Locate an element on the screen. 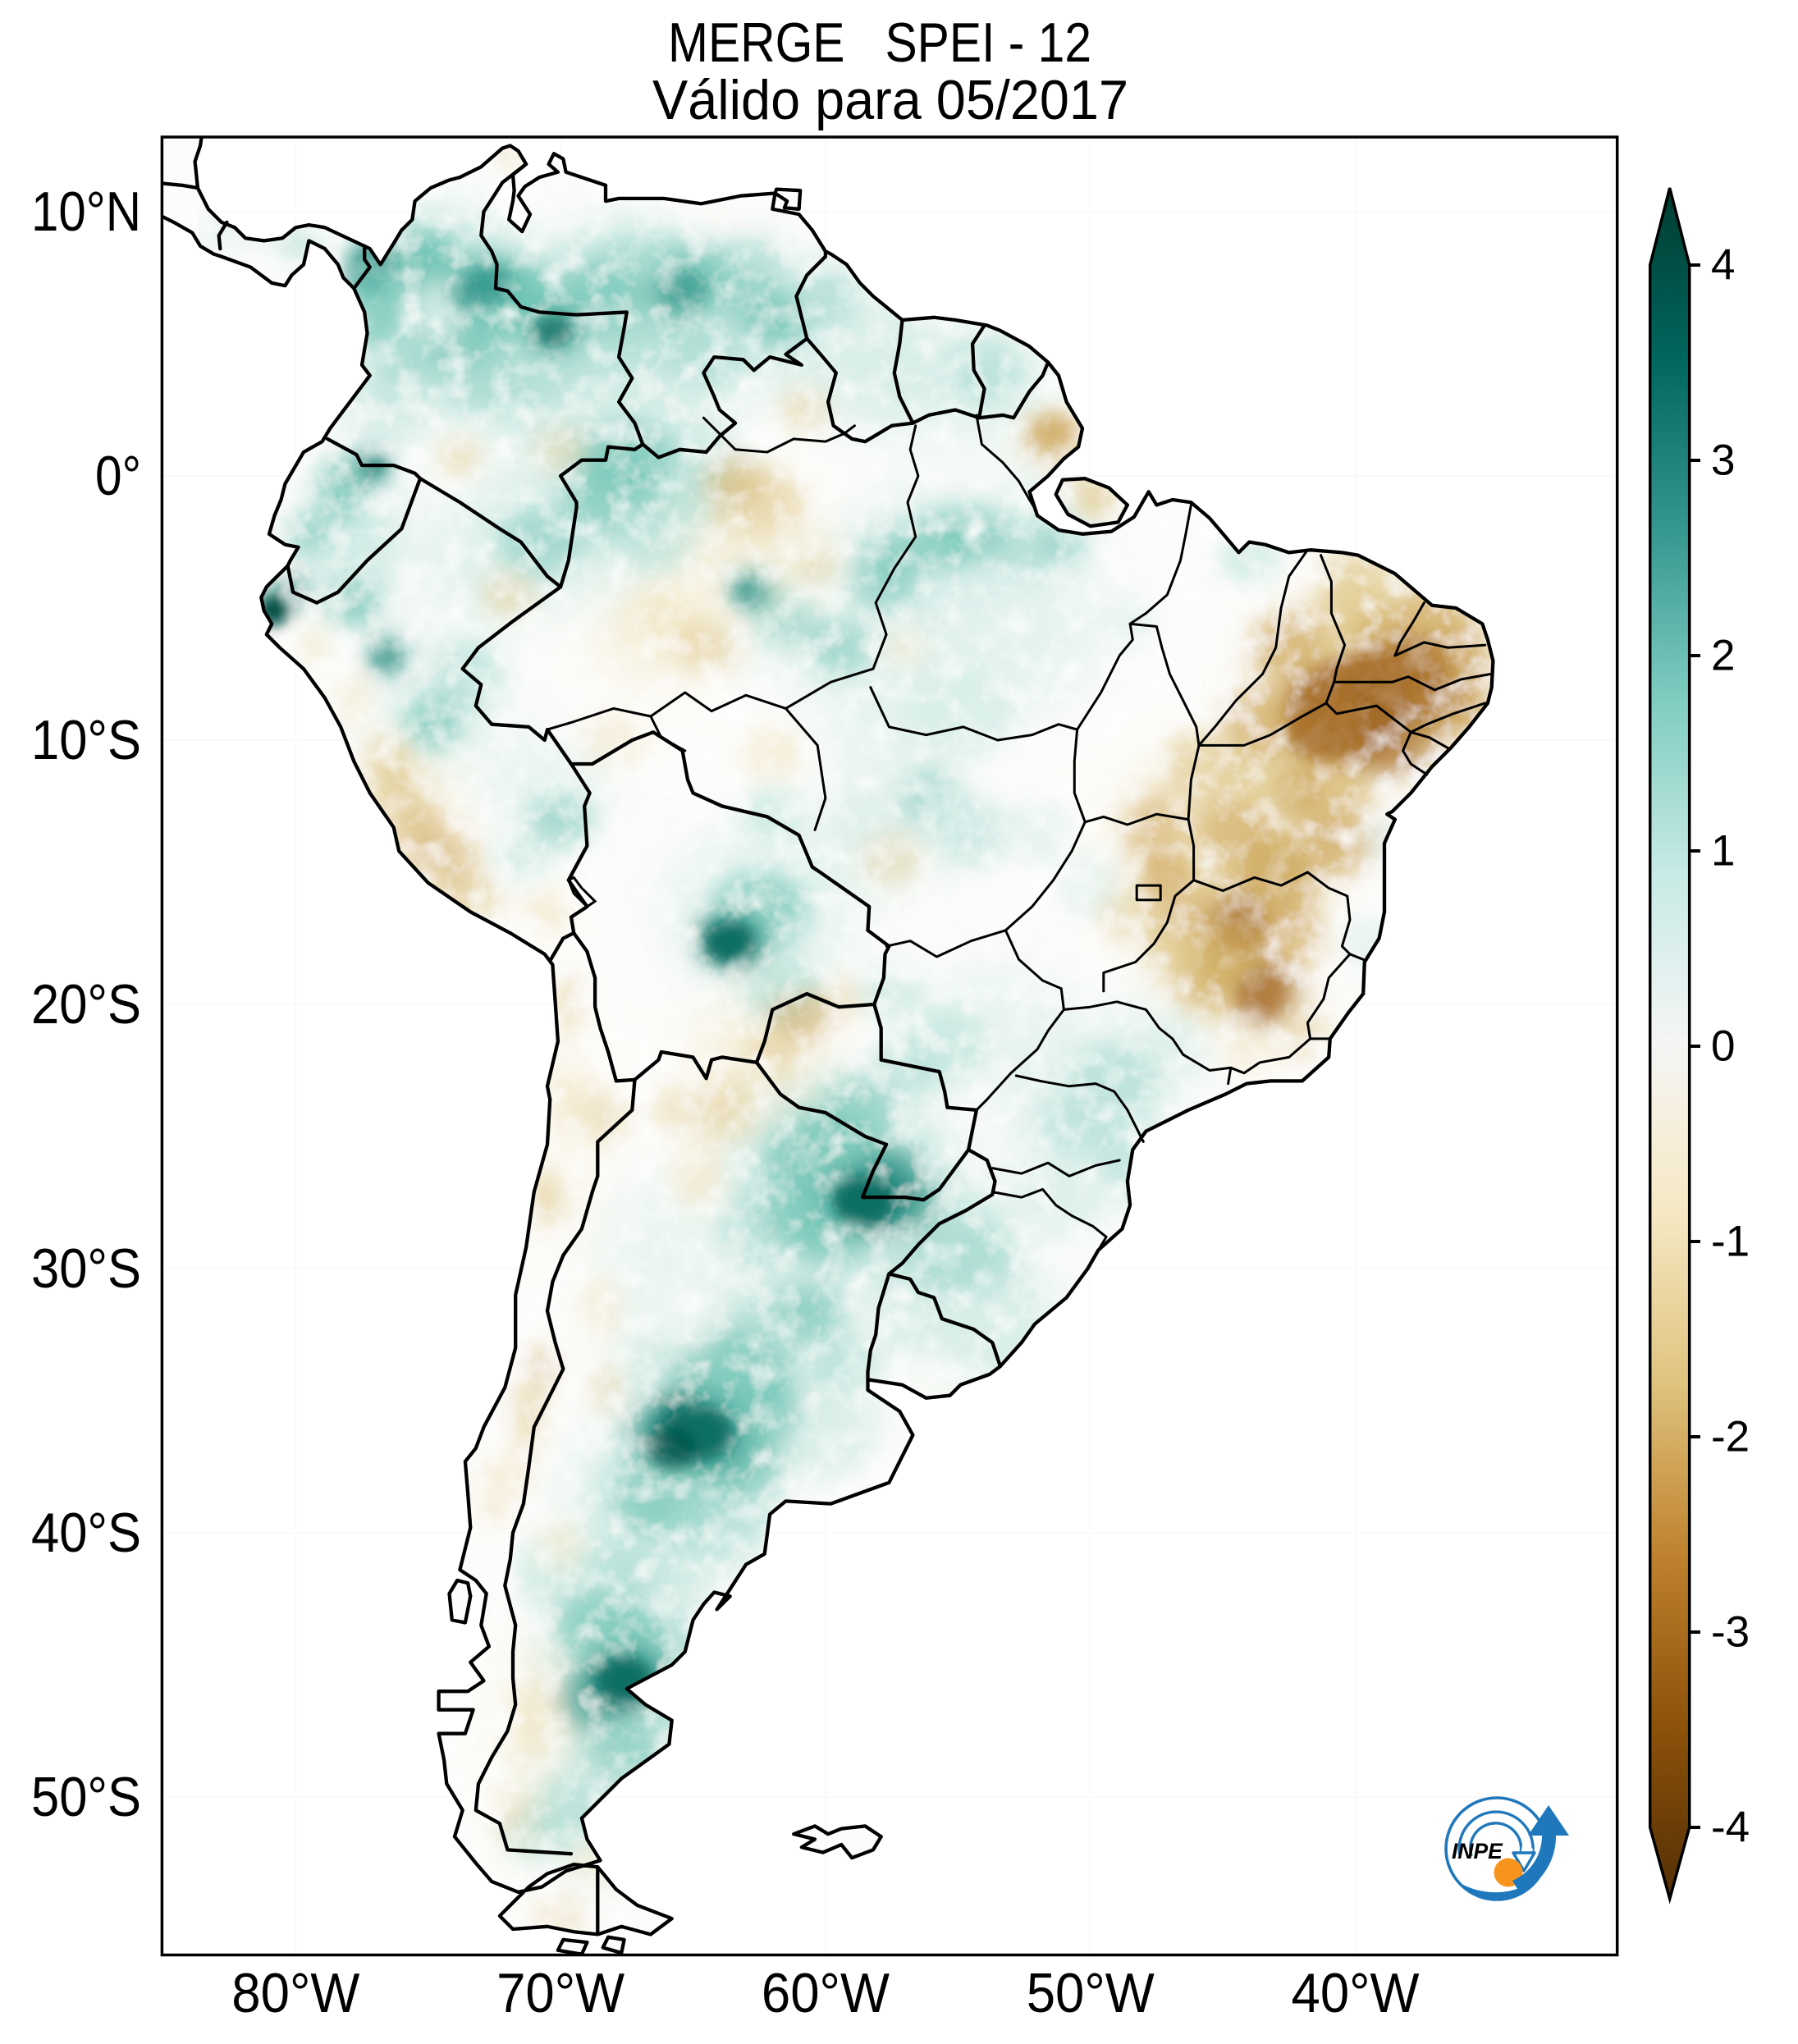 The height and width of the screenshot is (2044, 1798). svg-text: 50°W is located at coordinates (1091, 1993).